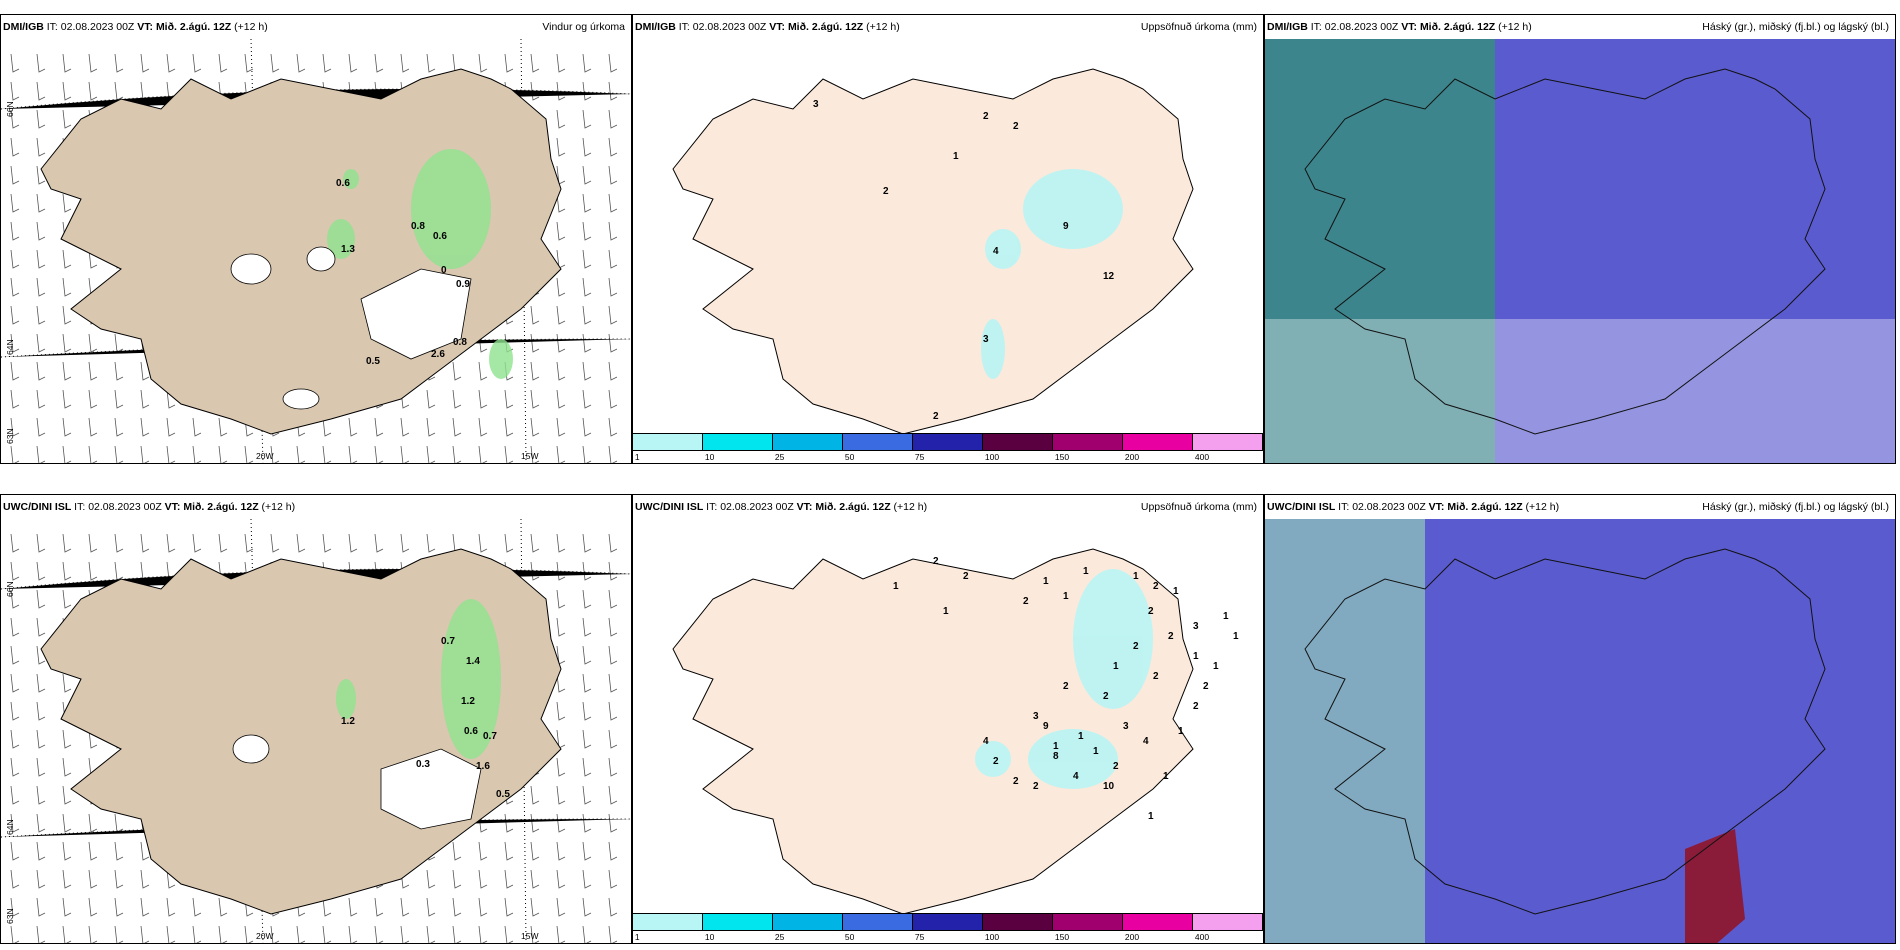 Image resolution: width=1900 pixels, height=950 pixels. What do you see at coordinates (956, 156) in the screenshot?
I see `svg-text: 1` at bounding box center [956, 156].